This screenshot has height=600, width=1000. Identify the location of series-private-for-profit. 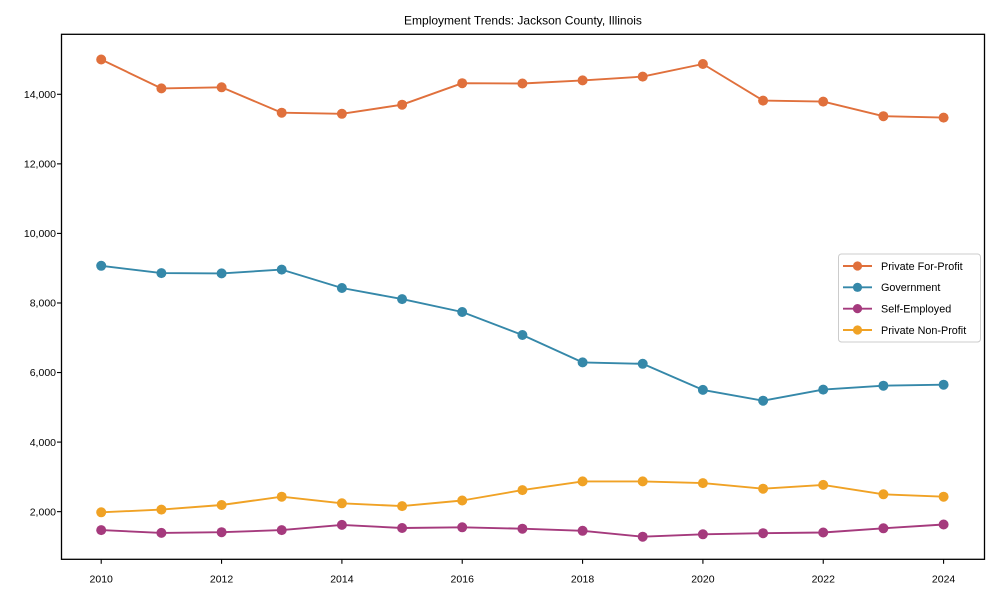
(522, 88).